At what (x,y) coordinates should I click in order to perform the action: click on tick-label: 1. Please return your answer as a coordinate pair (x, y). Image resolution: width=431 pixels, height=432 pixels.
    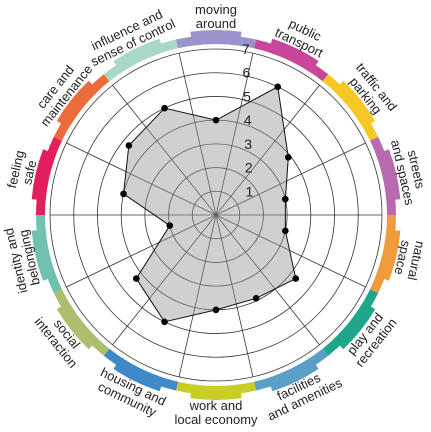
    Looking at the image, I should click on (250, 191).